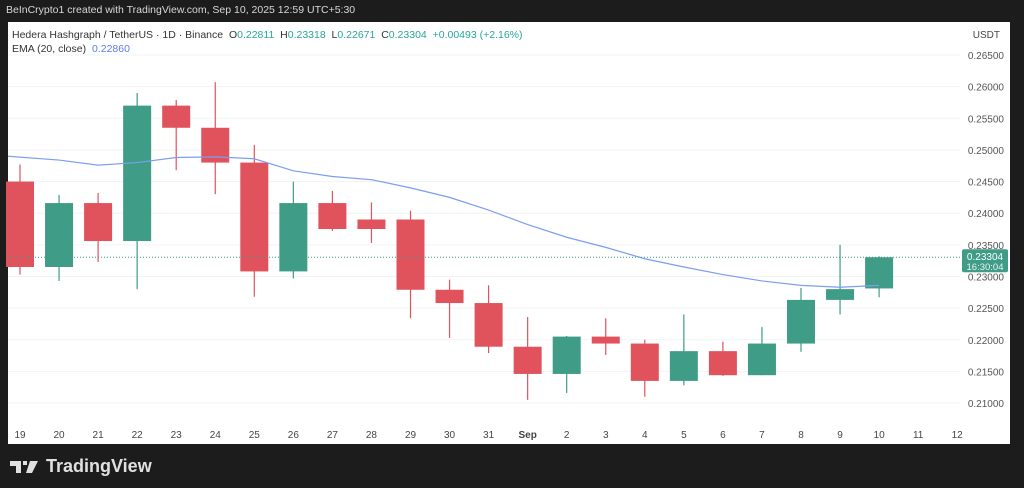 The height and width of the screenshot is (488, 1024). I want to click on x-tick-label: 12, so click(958, 435).